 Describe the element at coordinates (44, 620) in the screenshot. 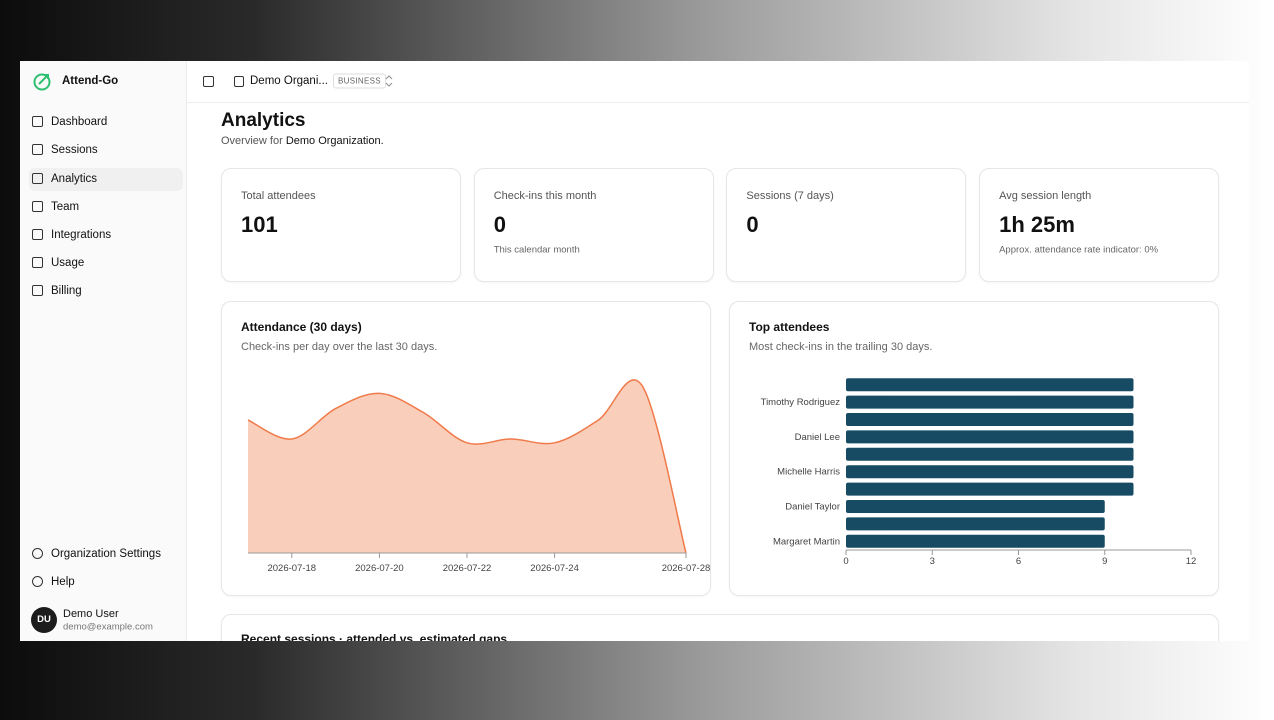

I see `avatar: DU` at that location.